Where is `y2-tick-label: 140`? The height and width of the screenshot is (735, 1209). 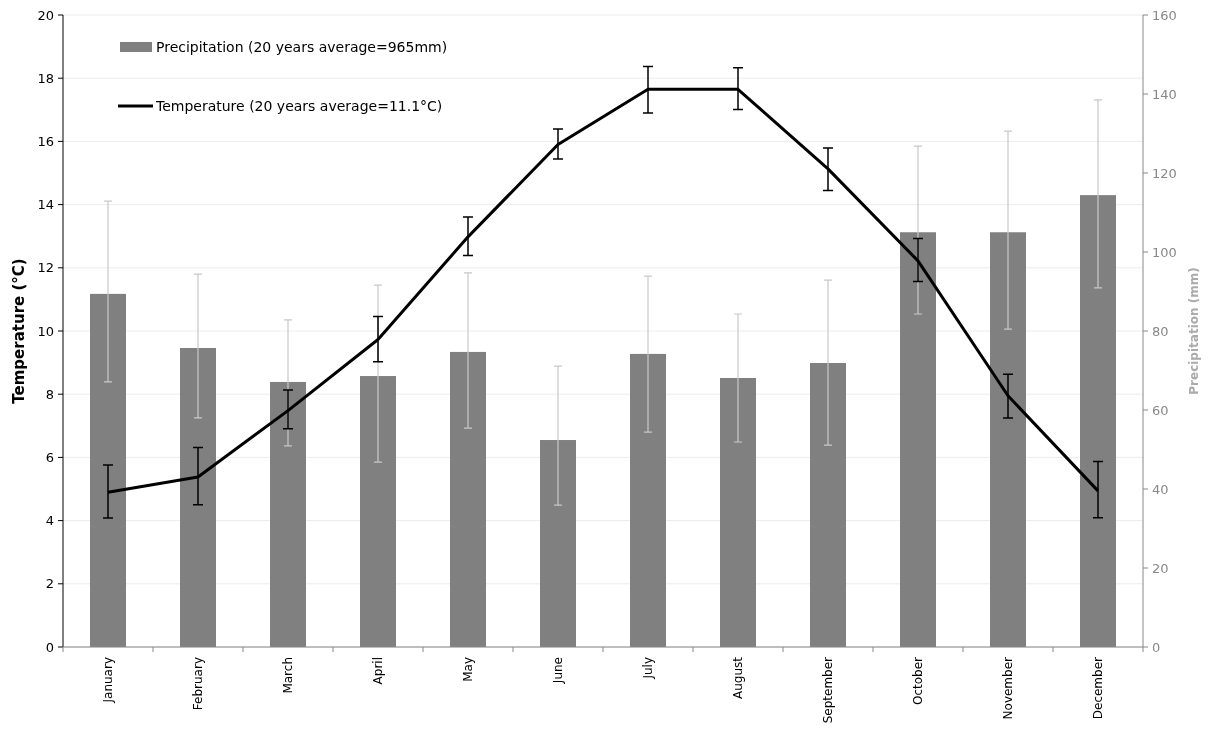
y2-tick-label: 140 is located at coordinates (1164, 94).